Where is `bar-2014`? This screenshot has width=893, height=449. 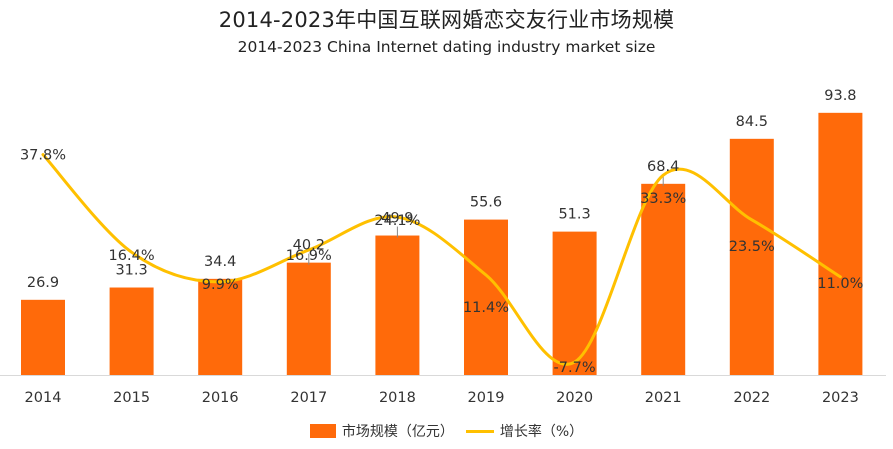
bar-2014 is located at coordinates (43, 337).